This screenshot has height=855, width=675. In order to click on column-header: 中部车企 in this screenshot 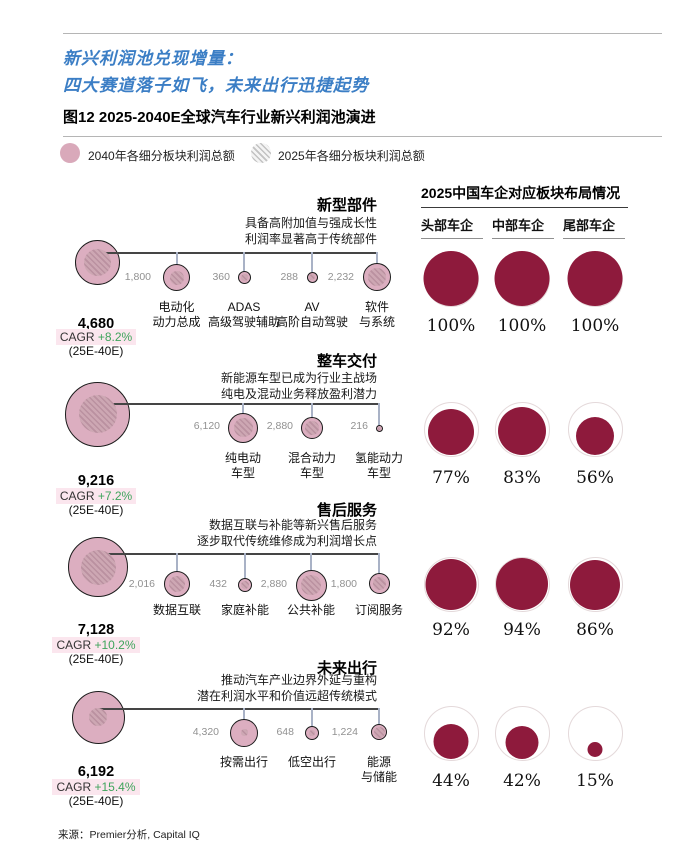, I will do `click(518, 225)`.